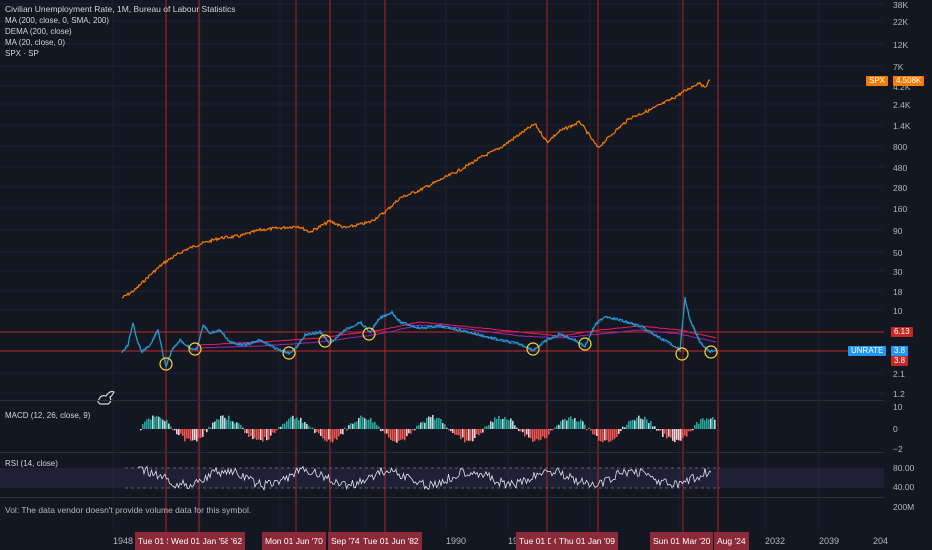 The height and width of the screenshot is (550, 932). What do you see at coordinates (458, 336) in the screenshot?
I see `dema-series-line` at bounding box center [458, 336].